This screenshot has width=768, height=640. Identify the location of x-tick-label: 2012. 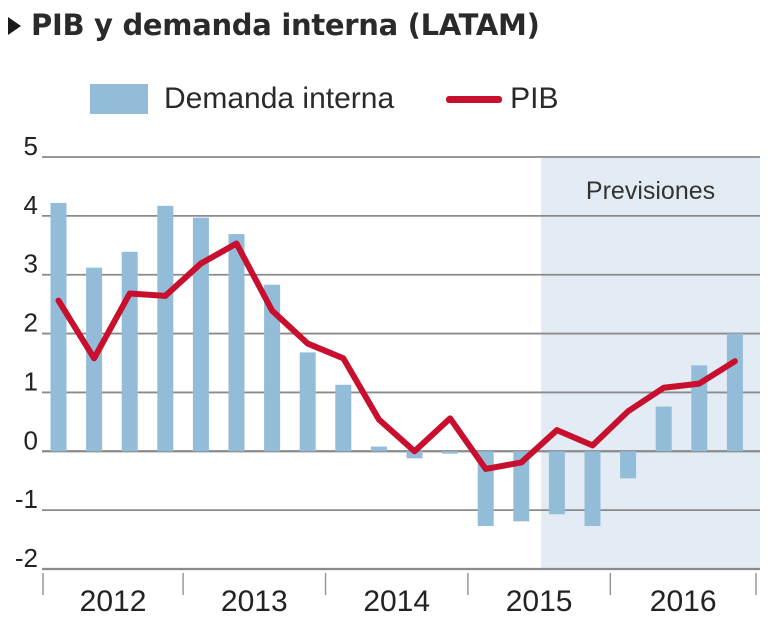
(113, 601).